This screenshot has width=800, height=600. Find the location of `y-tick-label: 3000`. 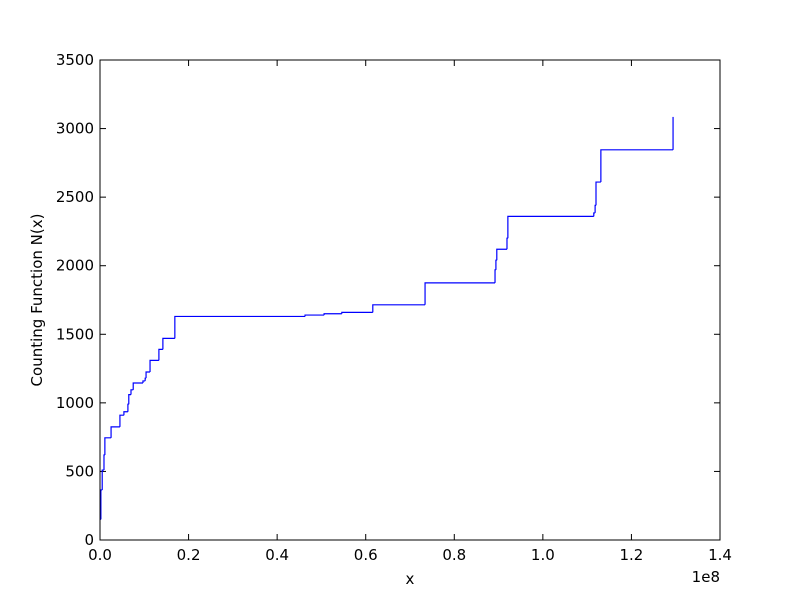

y-tick-label: 3000 is located at coordinates (75, 129).